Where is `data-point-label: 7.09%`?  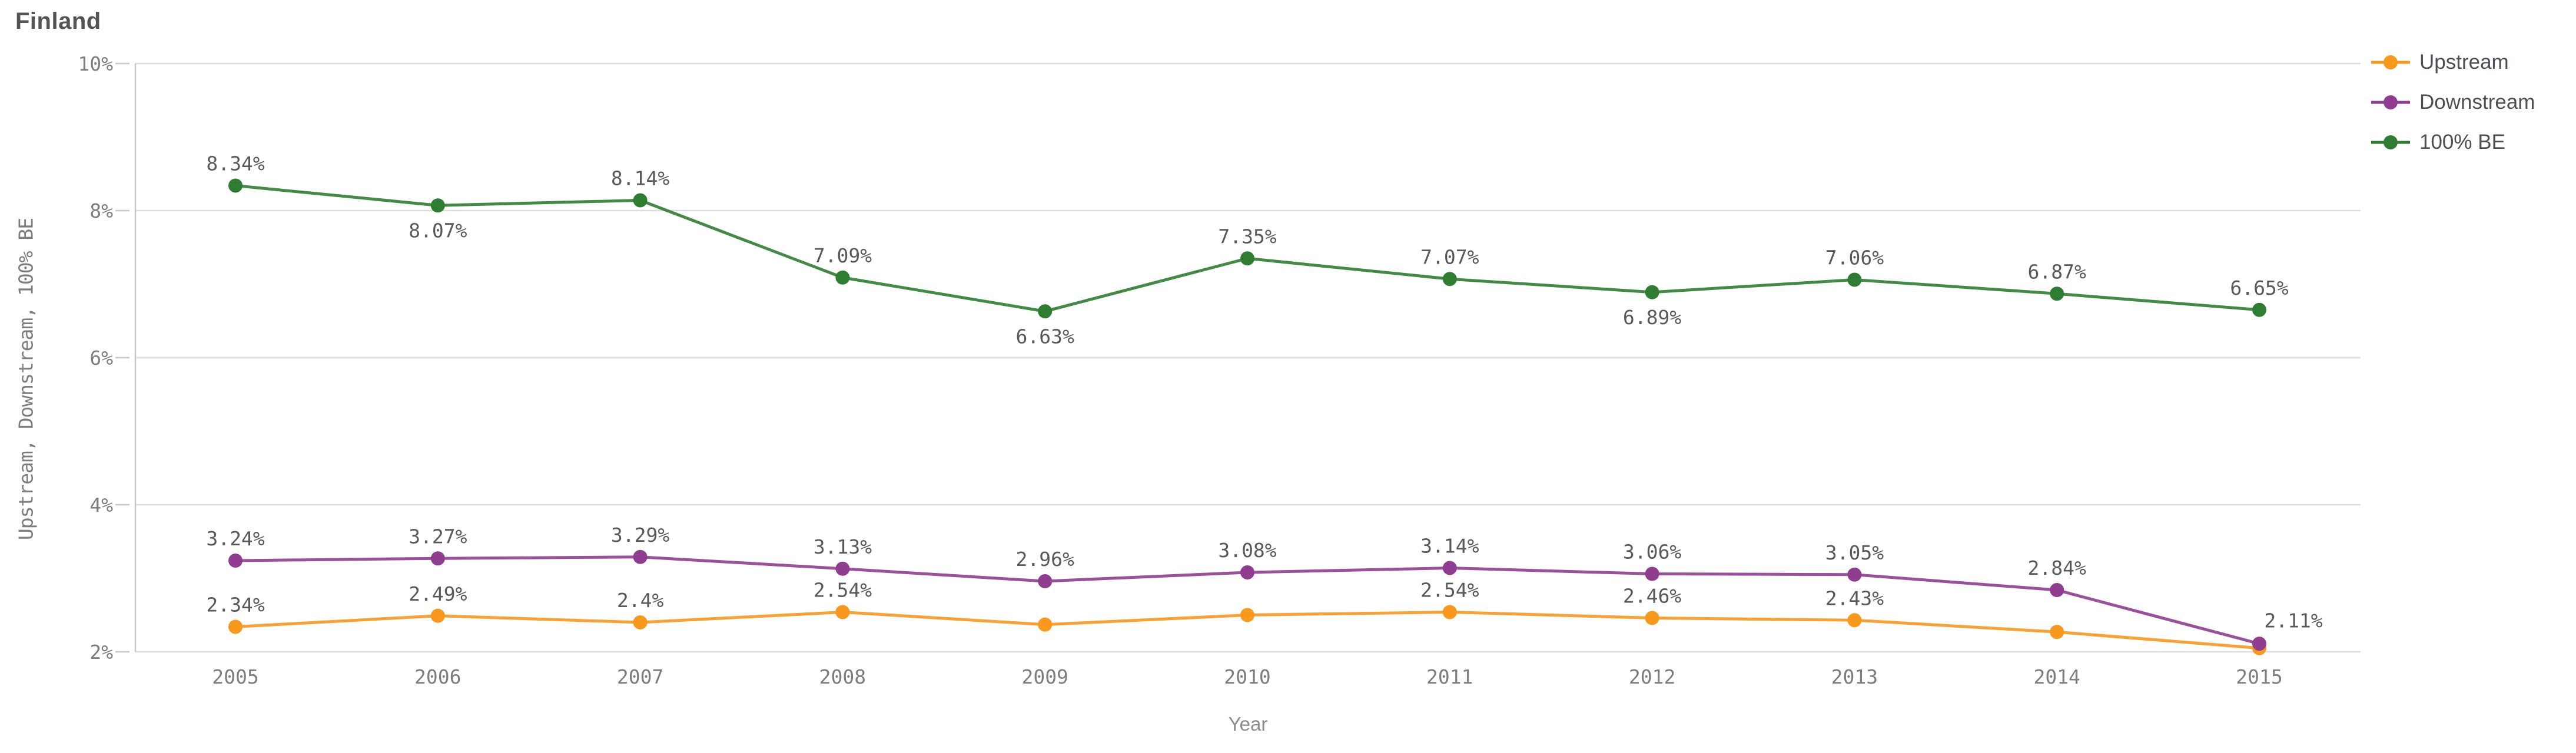
data-point-label: 7.09% is located at coordinates (843, 255).